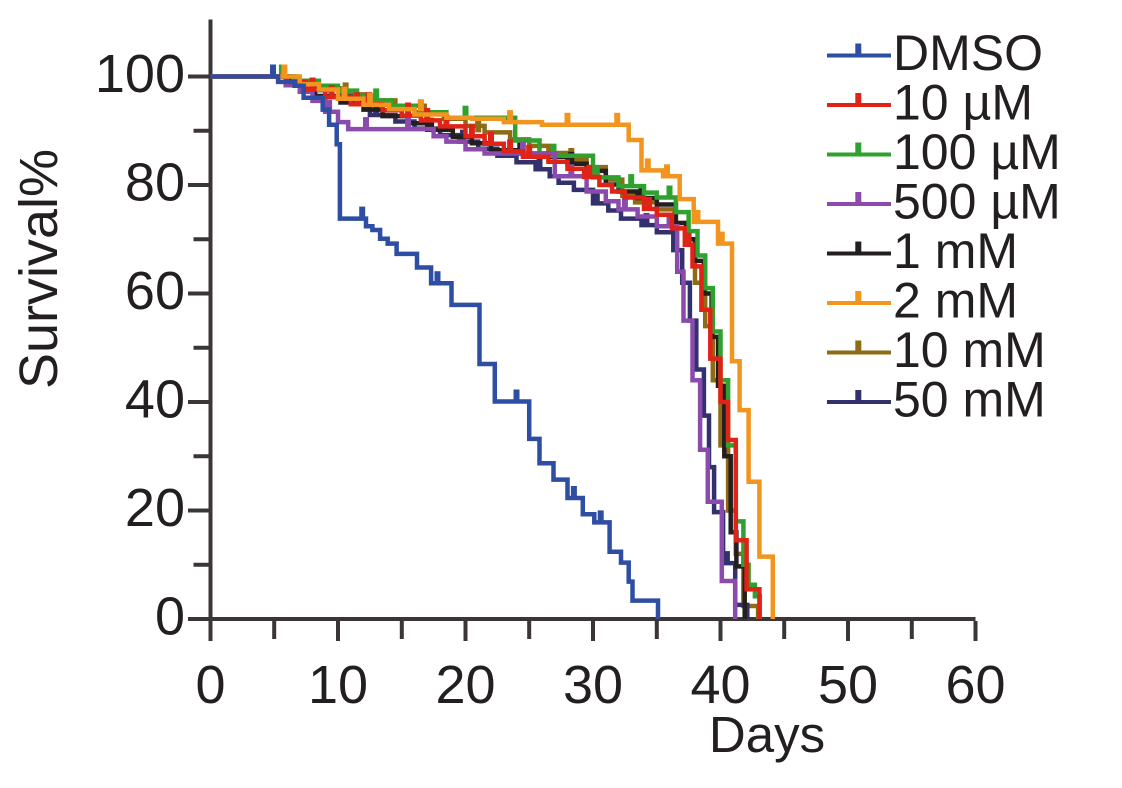  I want to click on svg-text: 100 µM, so click(977, 152).